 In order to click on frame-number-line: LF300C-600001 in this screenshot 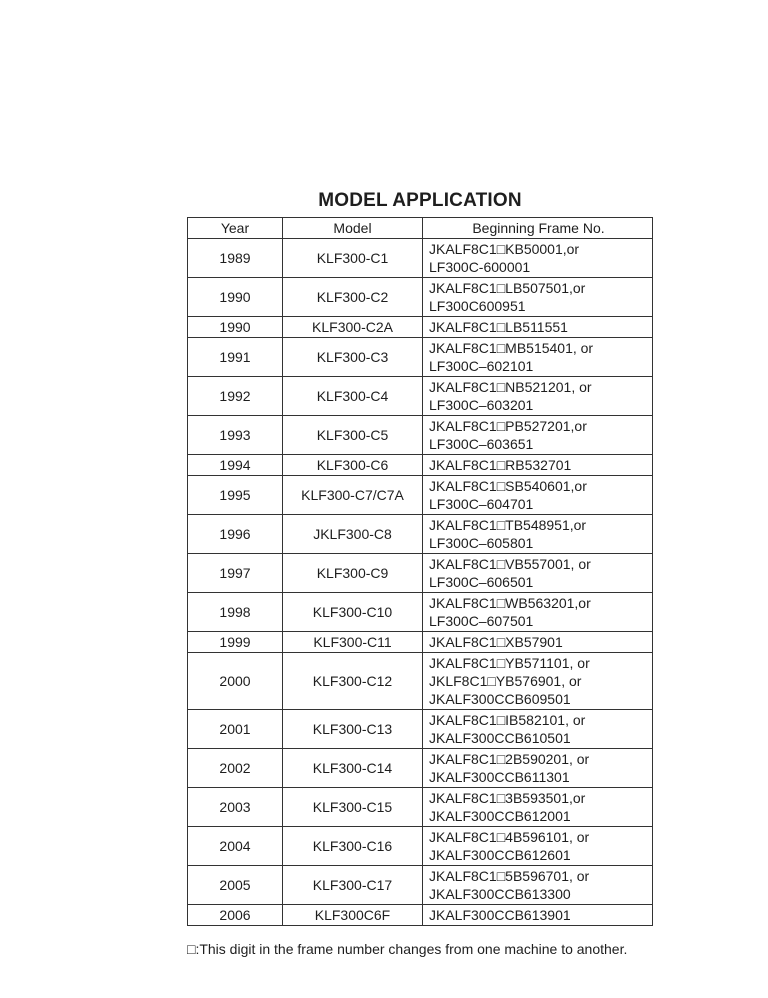, I will do `click(480, 267)`.